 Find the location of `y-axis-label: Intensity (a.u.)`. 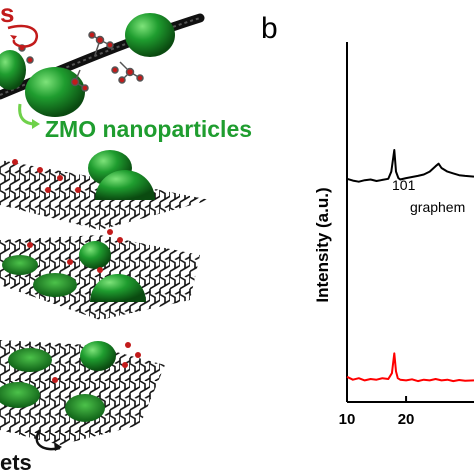

y-axis-label: Intensity (a.u.) is located at coordinates (322, 244).